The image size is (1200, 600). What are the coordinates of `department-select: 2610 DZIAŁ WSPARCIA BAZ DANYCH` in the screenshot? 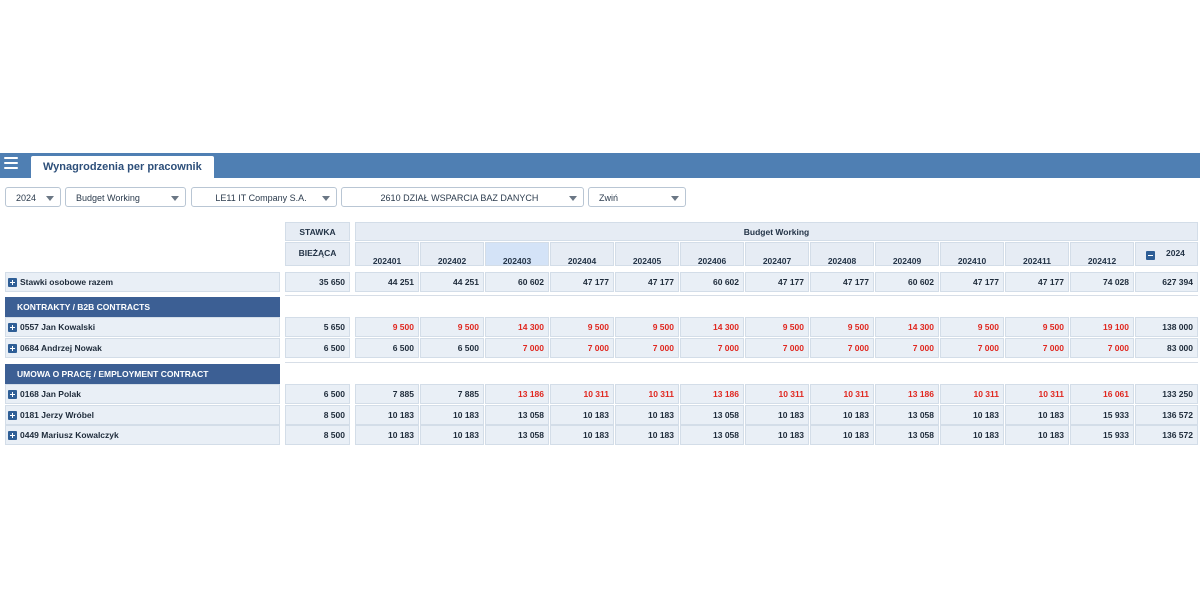 It's located at (462, 197).